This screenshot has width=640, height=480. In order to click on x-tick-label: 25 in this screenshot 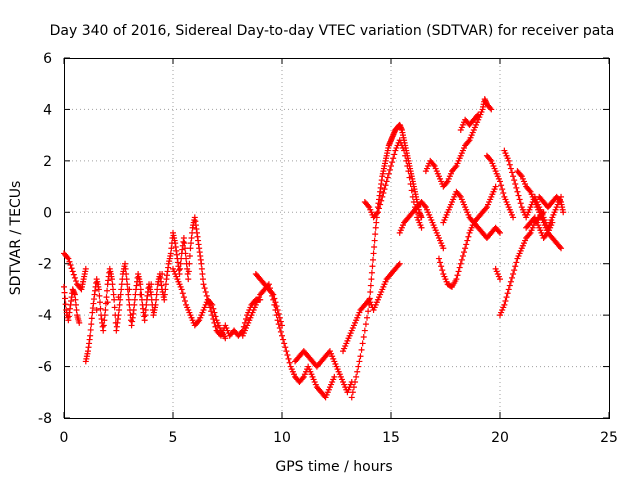, I will do `click(609, 438)`.